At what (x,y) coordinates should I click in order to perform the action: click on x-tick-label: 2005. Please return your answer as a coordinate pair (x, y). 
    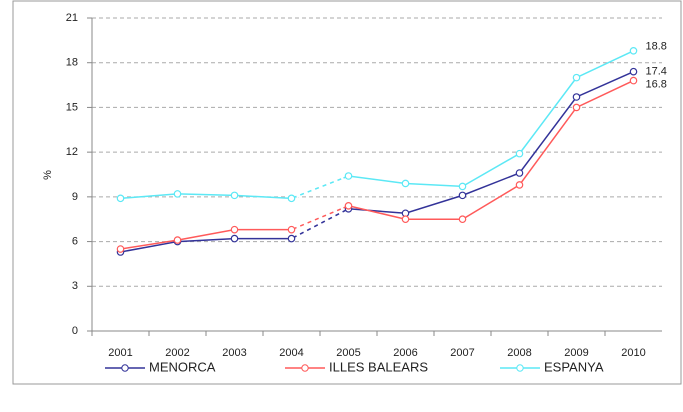
    Looking at the image, I should click on (348, 353).